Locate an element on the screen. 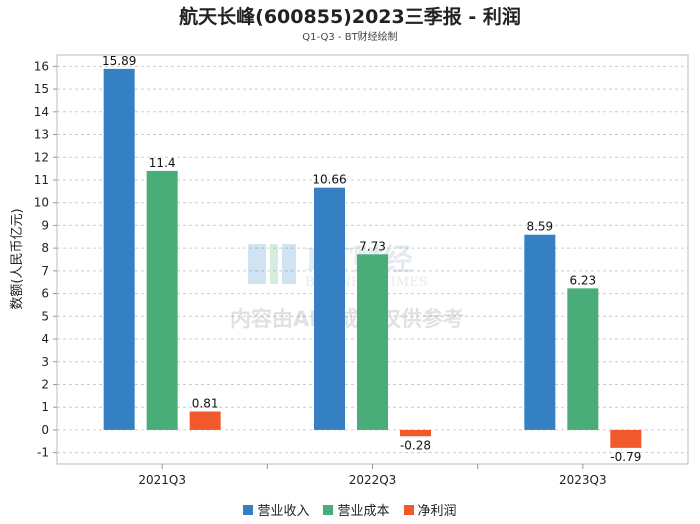  y-tick-label: 2 is located at coordinates (45, 384).